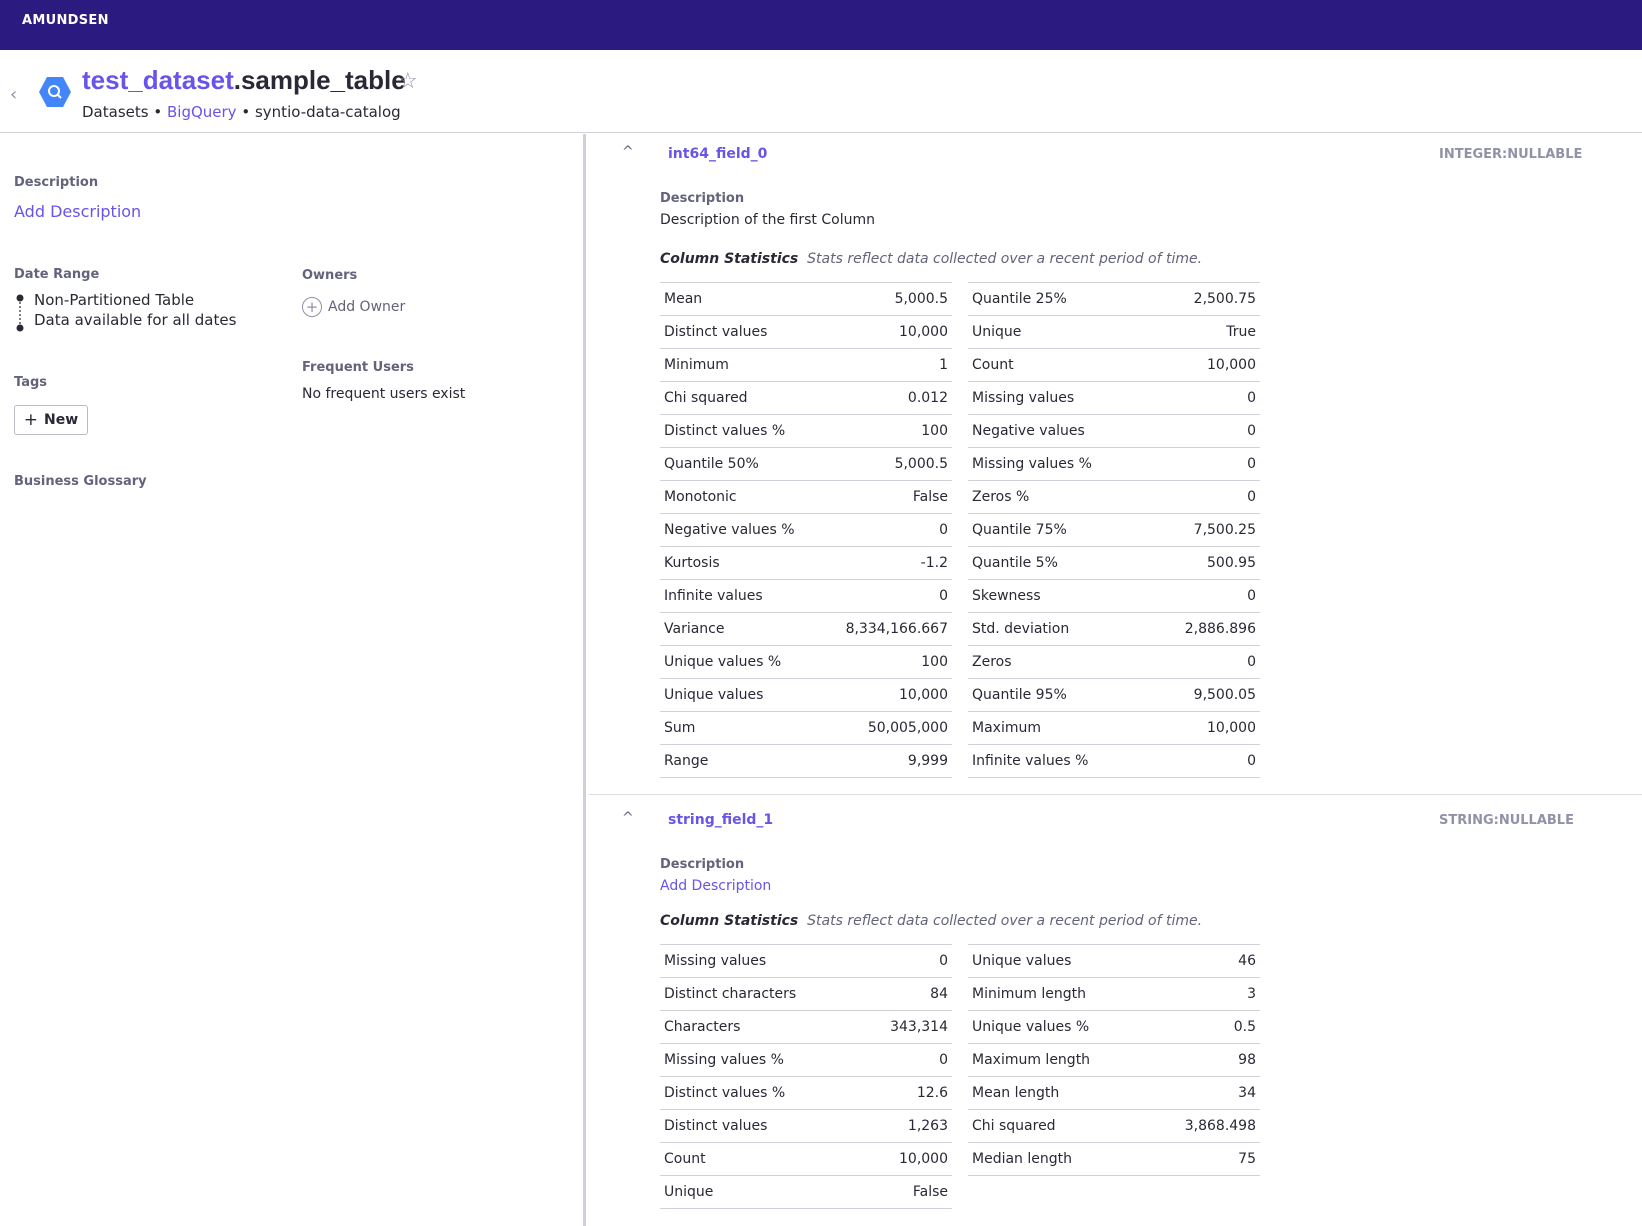  What do you see at coordinates (702, 1027) in the screenshot?
I see `stat-label: Characters` at bounding box center [702, 1027].